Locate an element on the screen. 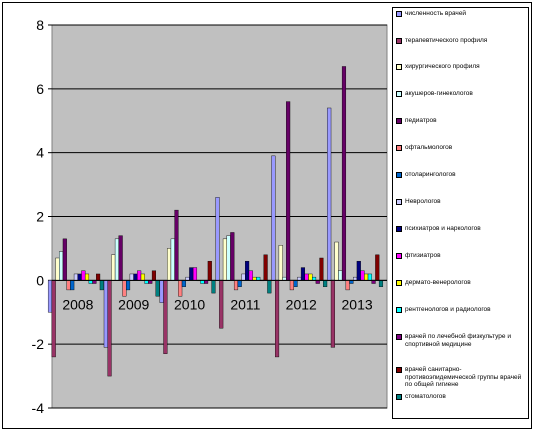  x-category-label: 2009 is located at coordinates (133, 304).